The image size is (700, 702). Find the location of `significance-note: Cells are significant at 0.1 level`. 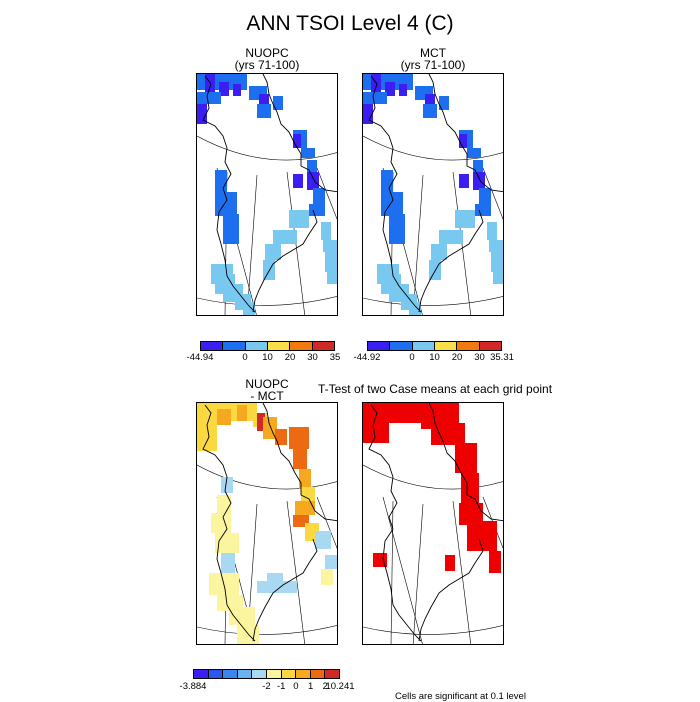

significance-note: Cells are significant at 0.1 level is located at coordinates (460, 696).